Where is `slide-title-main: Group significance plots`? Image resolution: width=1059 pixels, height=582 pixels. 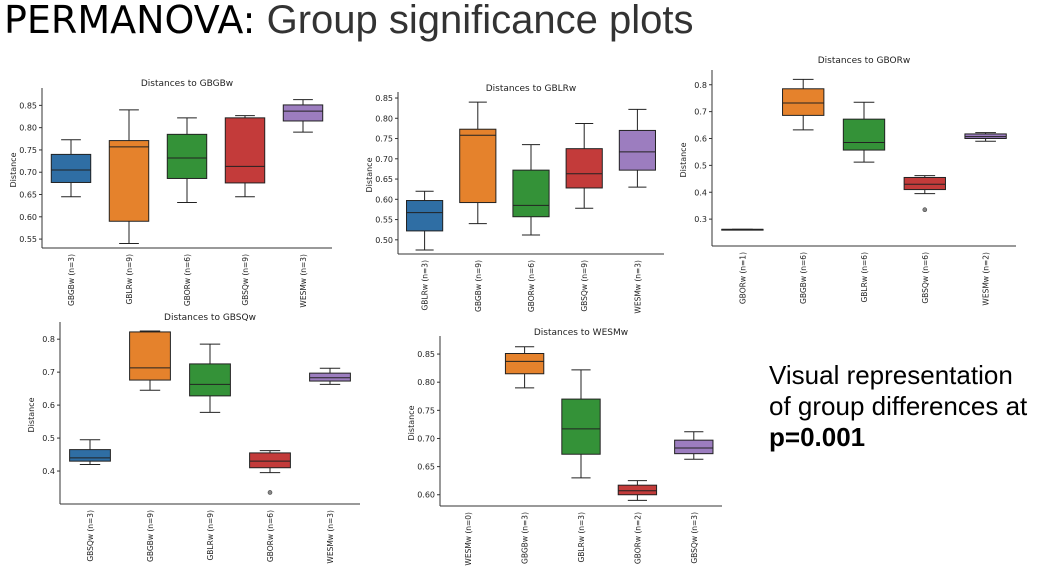
slide-title-main: Group significance plots is located at coordinates (480, 21).